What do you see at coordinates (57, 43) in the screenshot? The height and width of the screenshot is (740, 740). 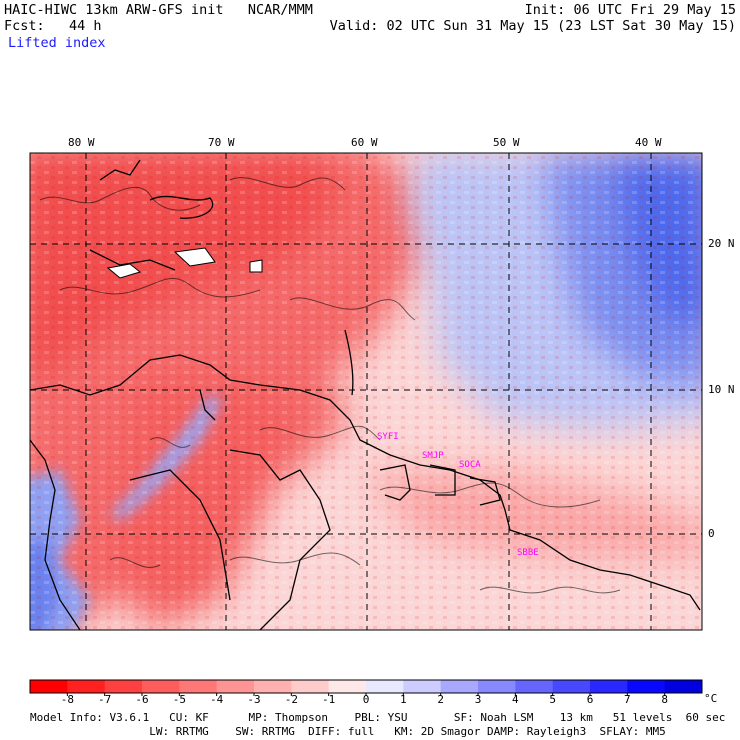 I see `field-name: Lifted index` at bounding box center [57, 43].